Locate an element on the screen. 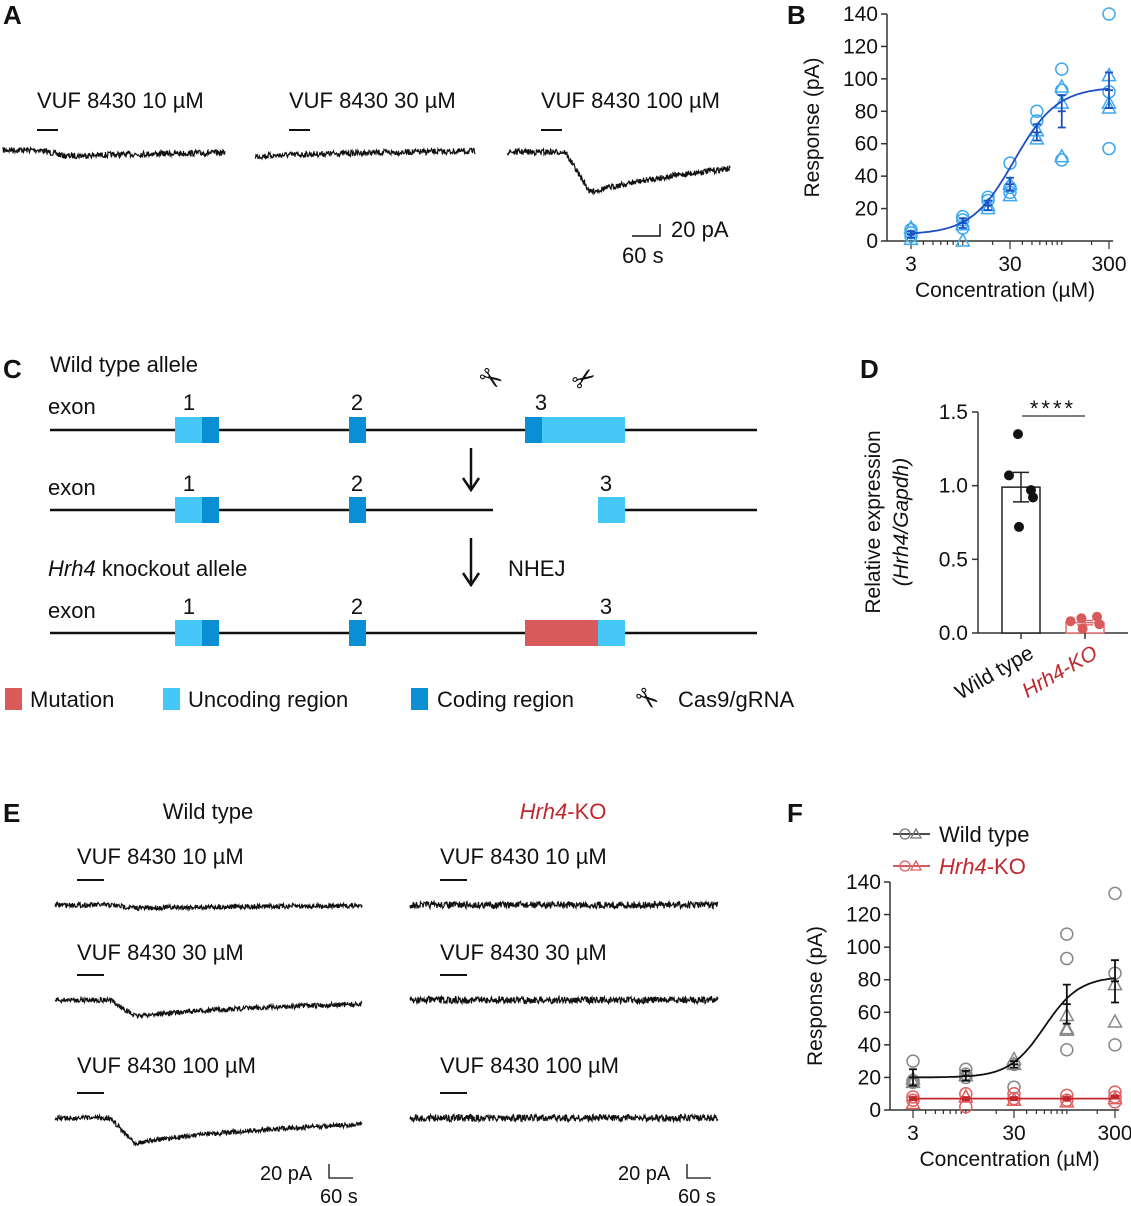 The image size is (1131, 1206). legend-rest: -KO is located at coordinates (1006, 866).